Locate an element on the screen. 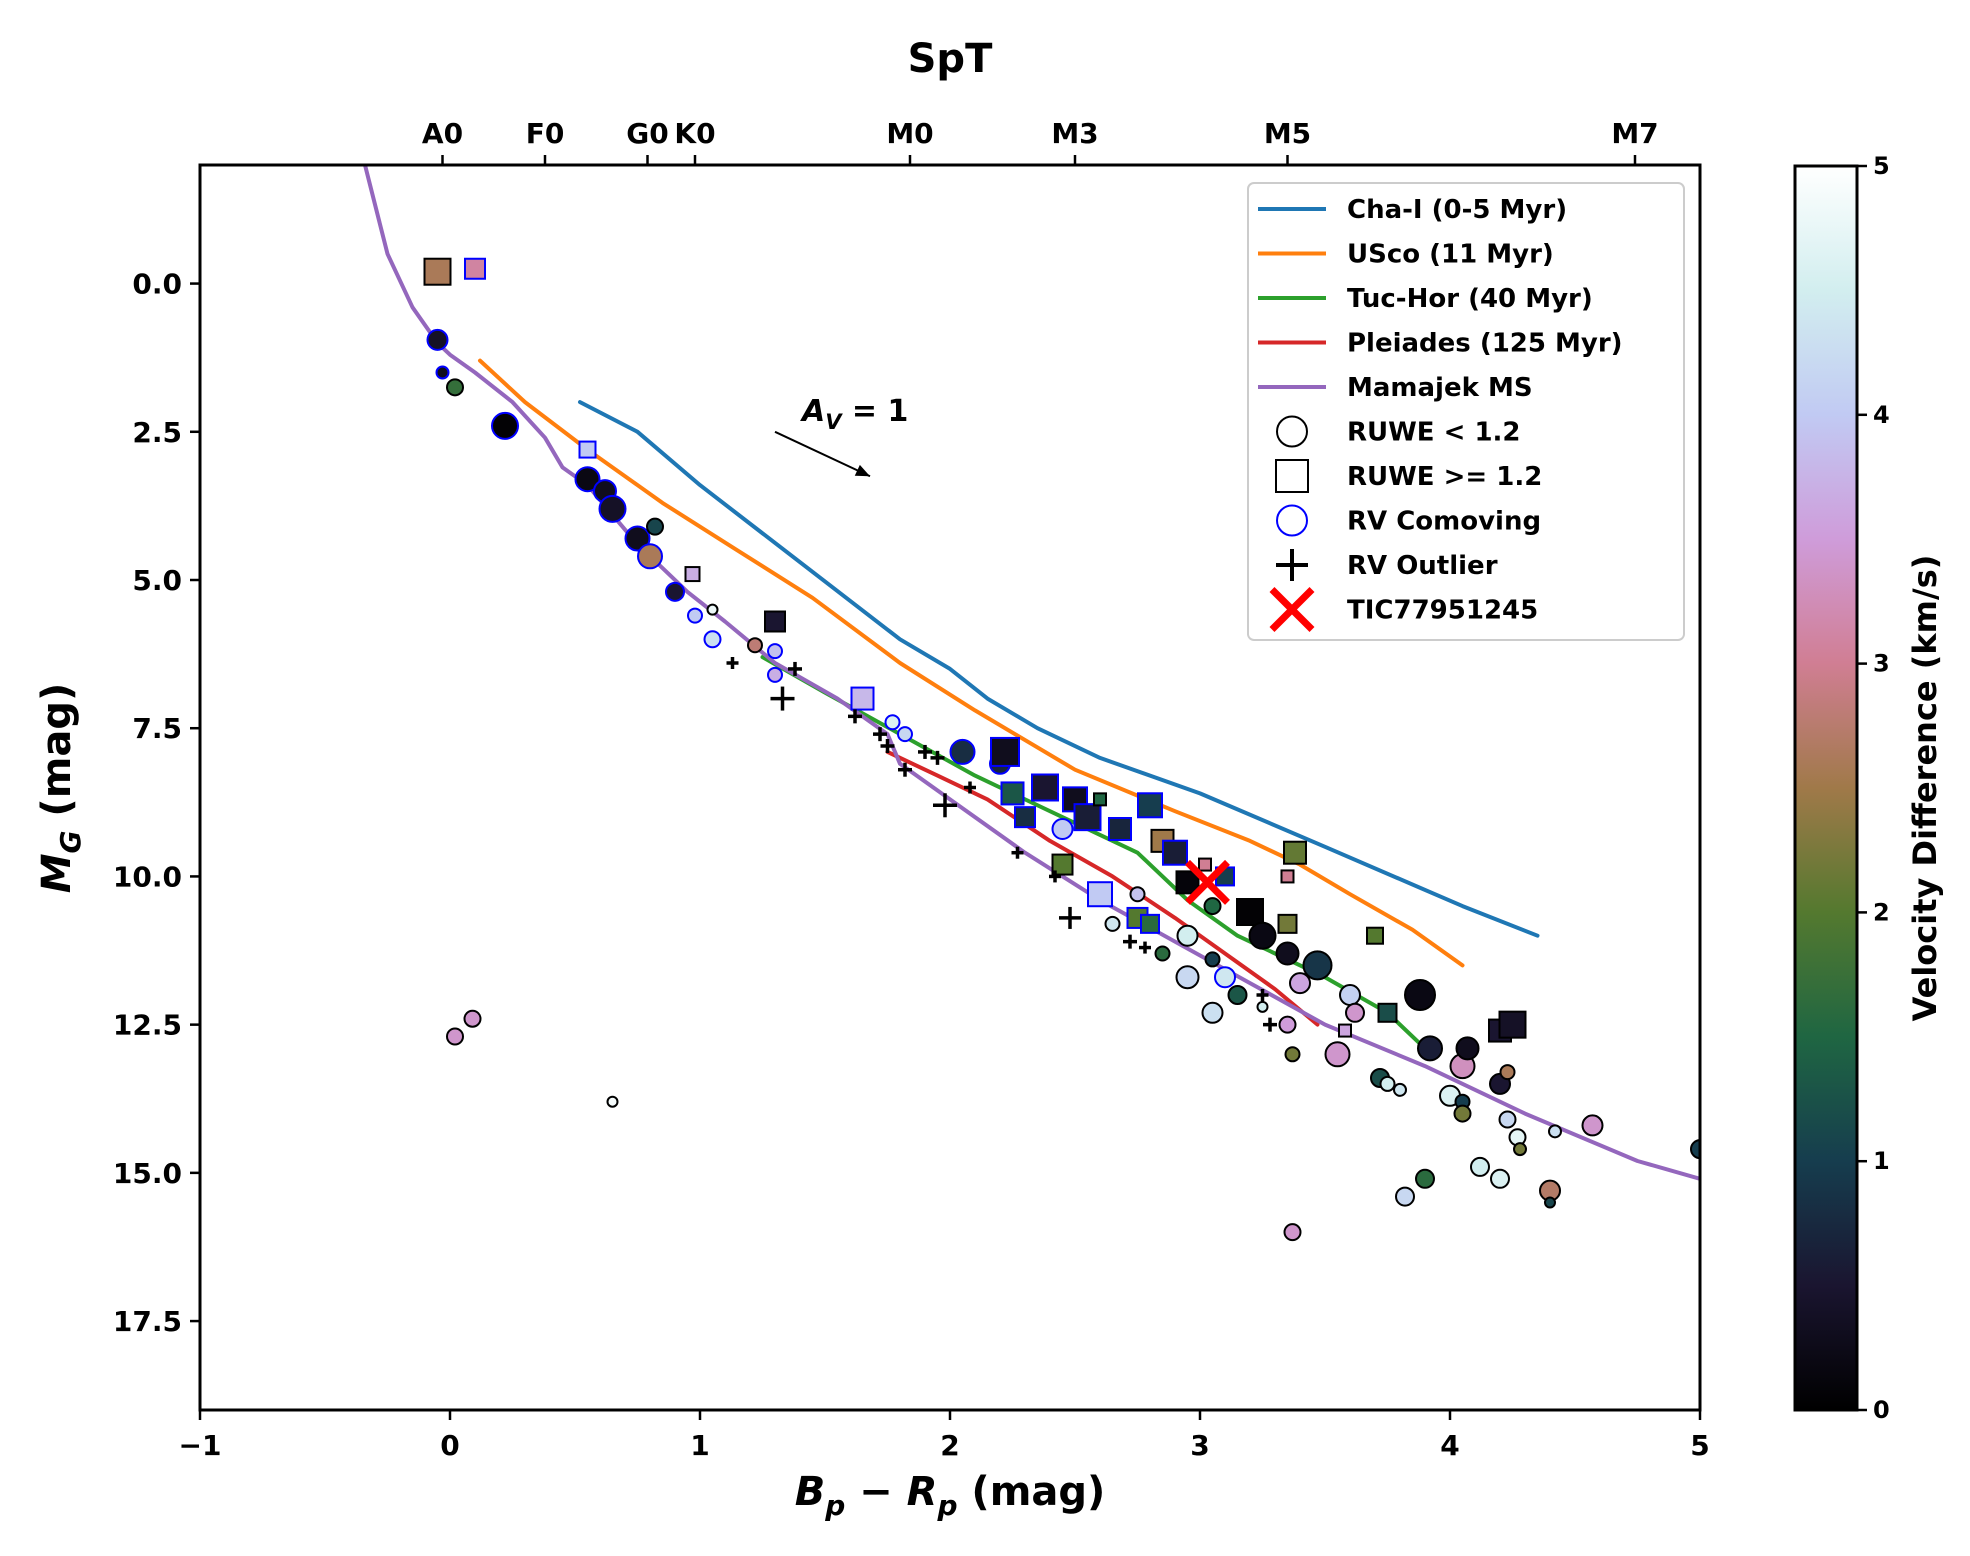  series-line is located at coordinates (1102, 888).